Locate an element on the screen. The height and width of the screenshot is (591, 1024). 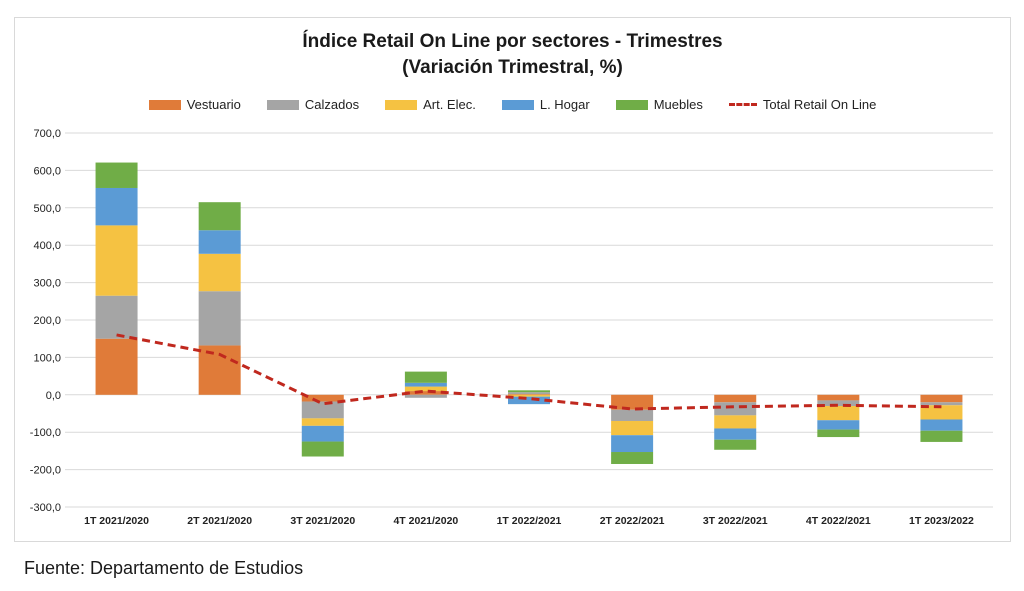
legend-item-muebles: Muebles is located at coordinates (659, 104).